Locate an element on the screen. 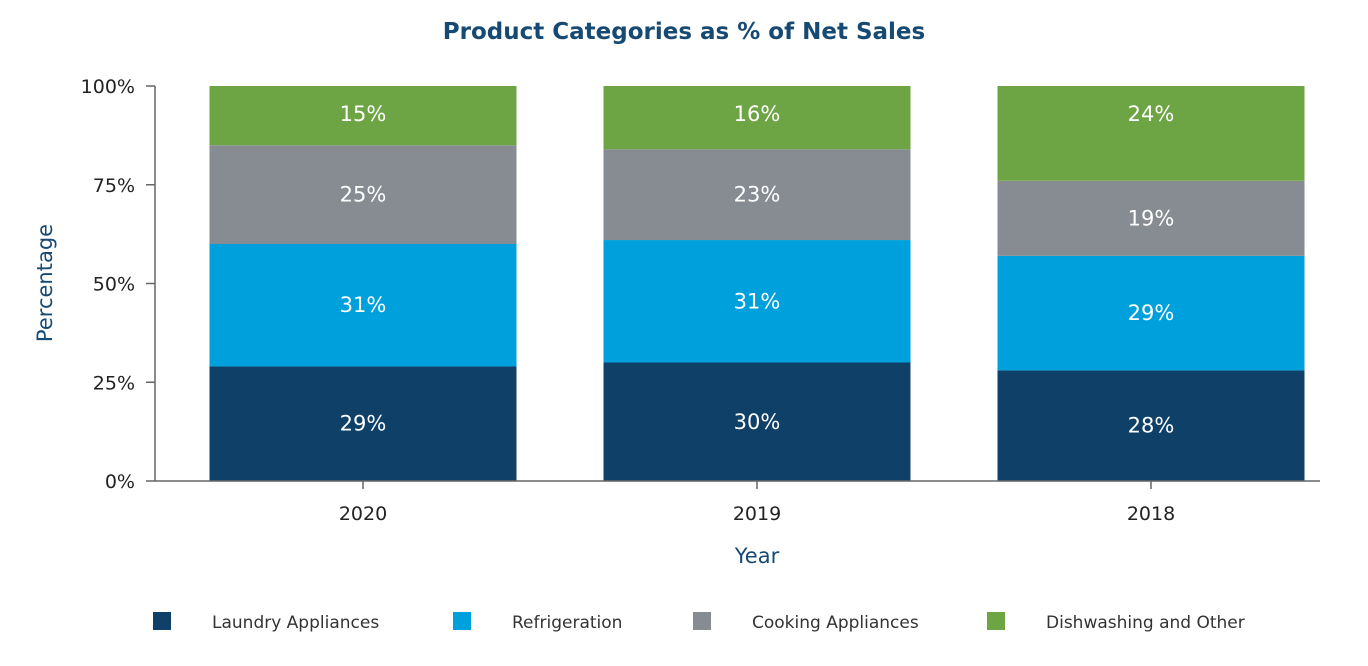 This screenshot has width=1368, height=666. data-label: 28% is located at coordinates (1151, 426).